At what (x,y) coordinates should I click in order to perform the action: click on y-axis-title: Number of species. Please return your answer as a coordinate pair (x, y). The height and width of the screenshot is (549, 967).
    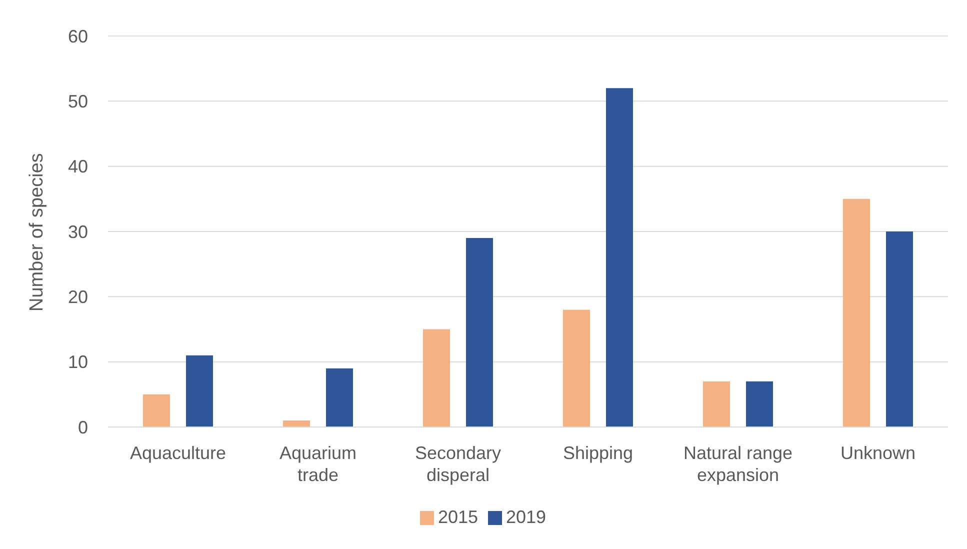
    Looking at the image, I should click on (37, 232).